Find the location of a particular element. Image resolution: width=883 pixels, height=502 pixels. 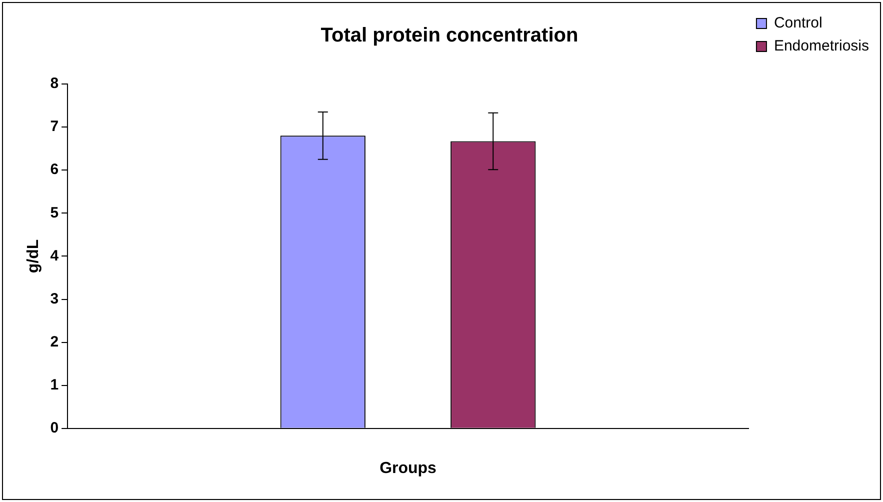

y-tick-label: 1 is located at coordinates (54, 385).